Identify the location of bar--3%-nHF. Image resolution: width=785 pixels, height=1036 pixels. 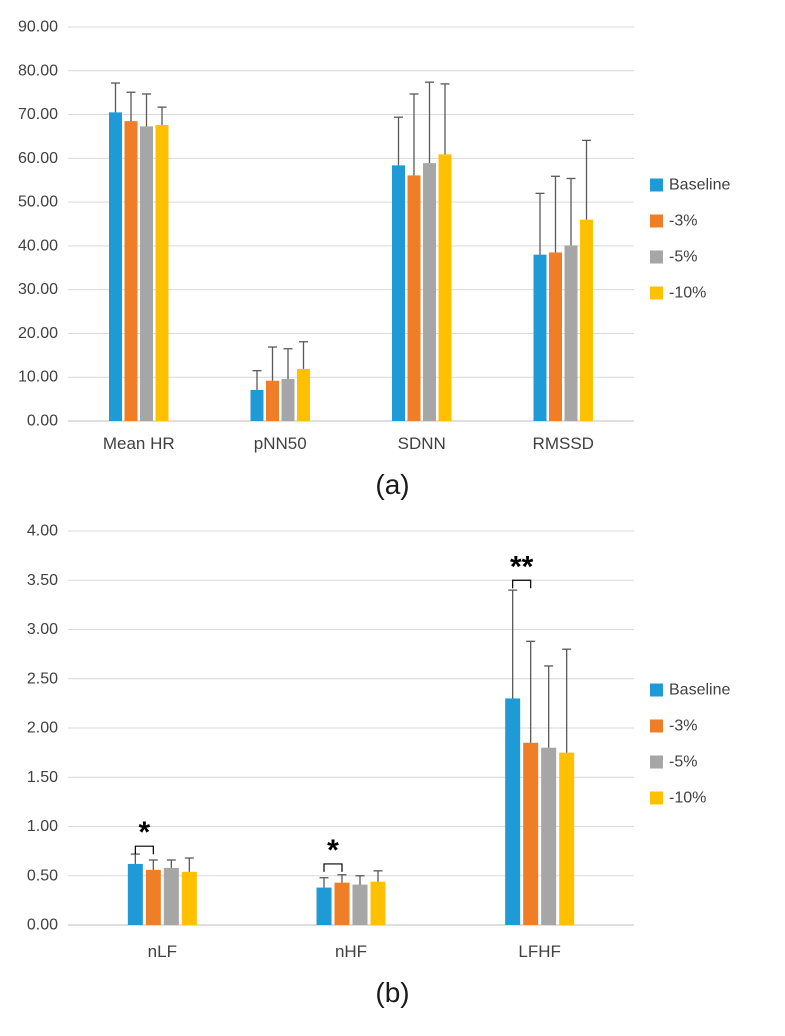
(342, 903).